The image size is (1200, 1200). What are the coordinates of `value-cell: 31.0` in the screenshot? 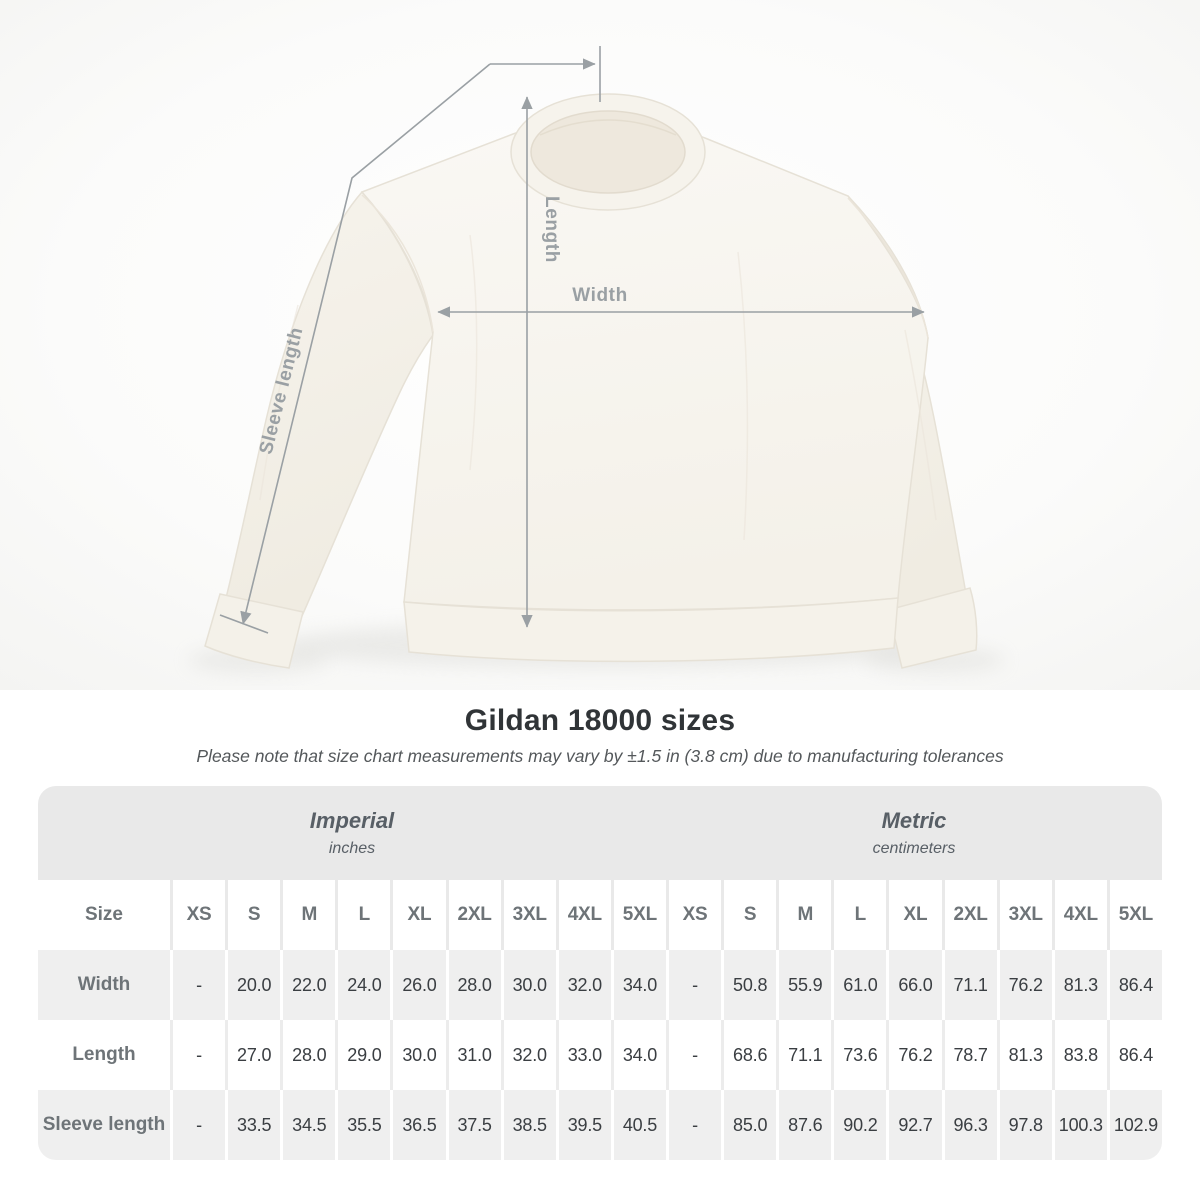 It's located at (473, 1055).